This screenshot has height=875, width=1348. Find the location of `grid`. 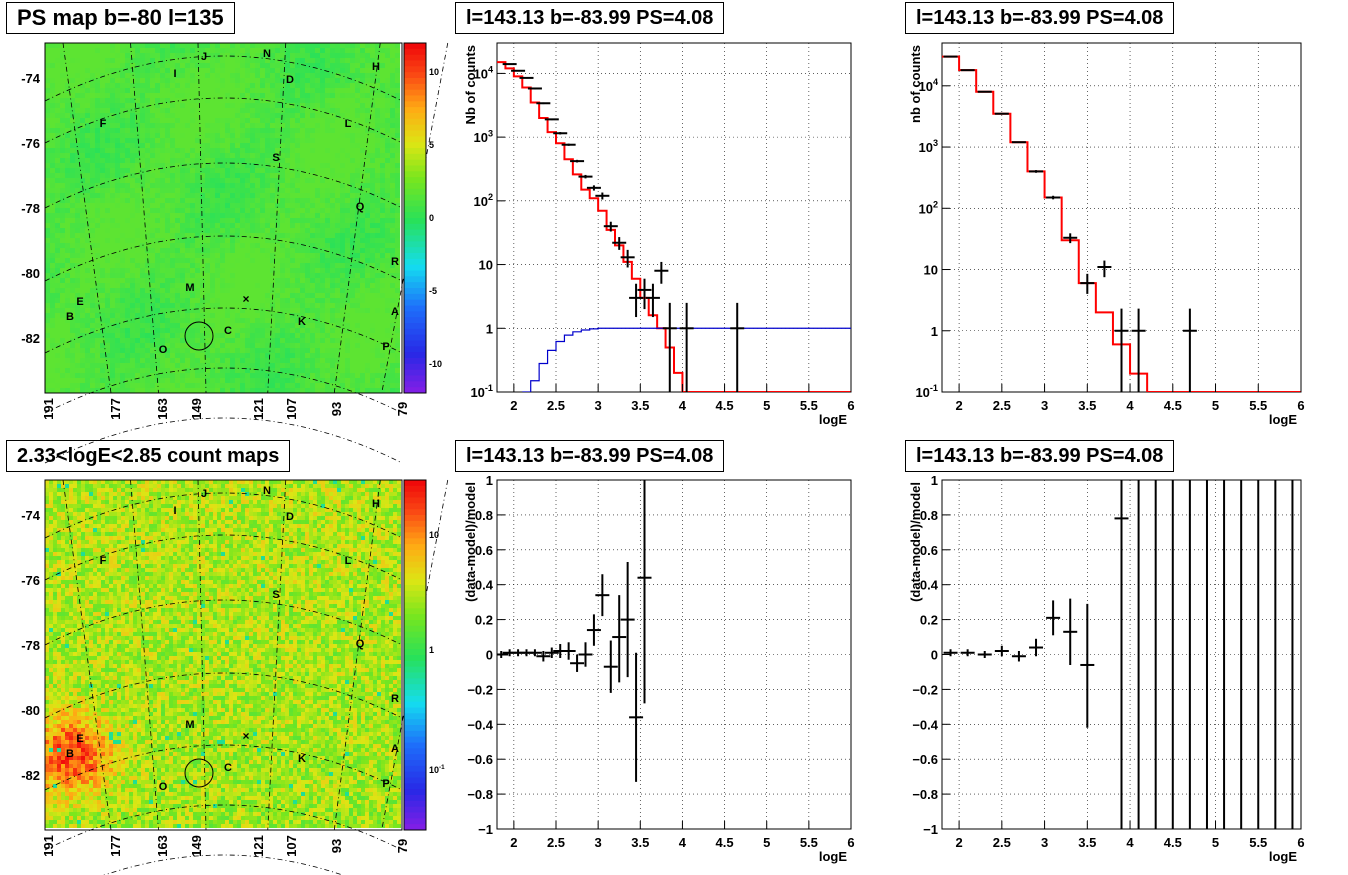

grid is located at coordinates (674, 218).